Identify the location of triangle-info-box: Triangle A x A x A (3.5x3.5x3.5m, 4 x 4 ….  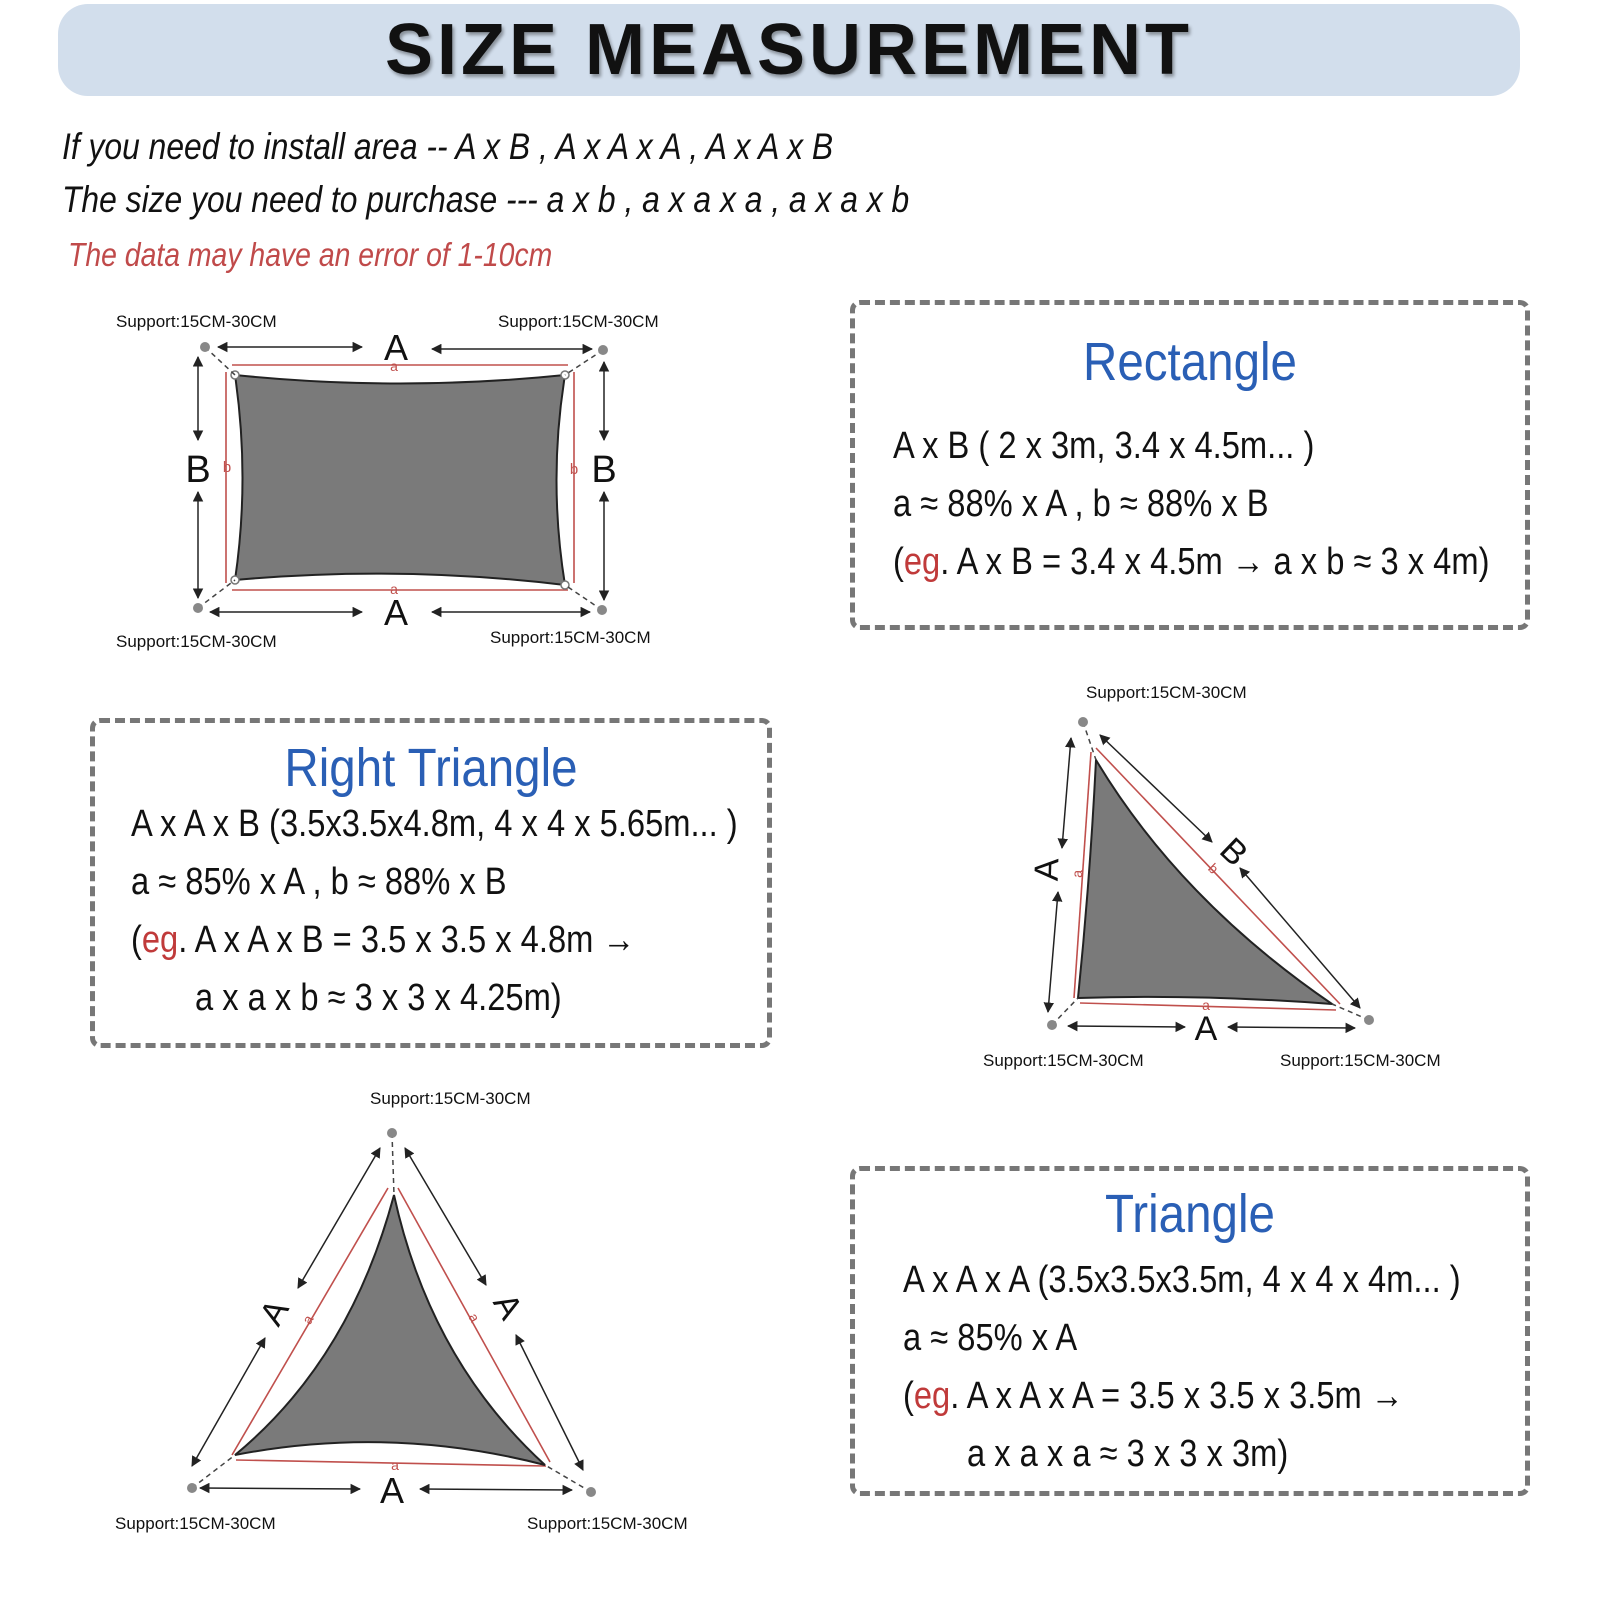
(1190, 1331).